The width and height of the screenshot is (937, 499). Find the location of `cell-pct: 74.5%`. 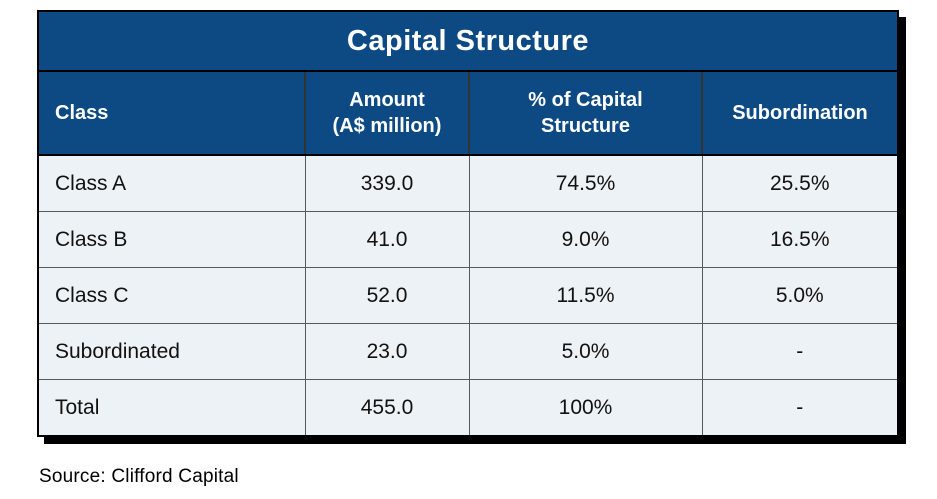

cell-pct: 74.5% is located at coordinates (585, 183).